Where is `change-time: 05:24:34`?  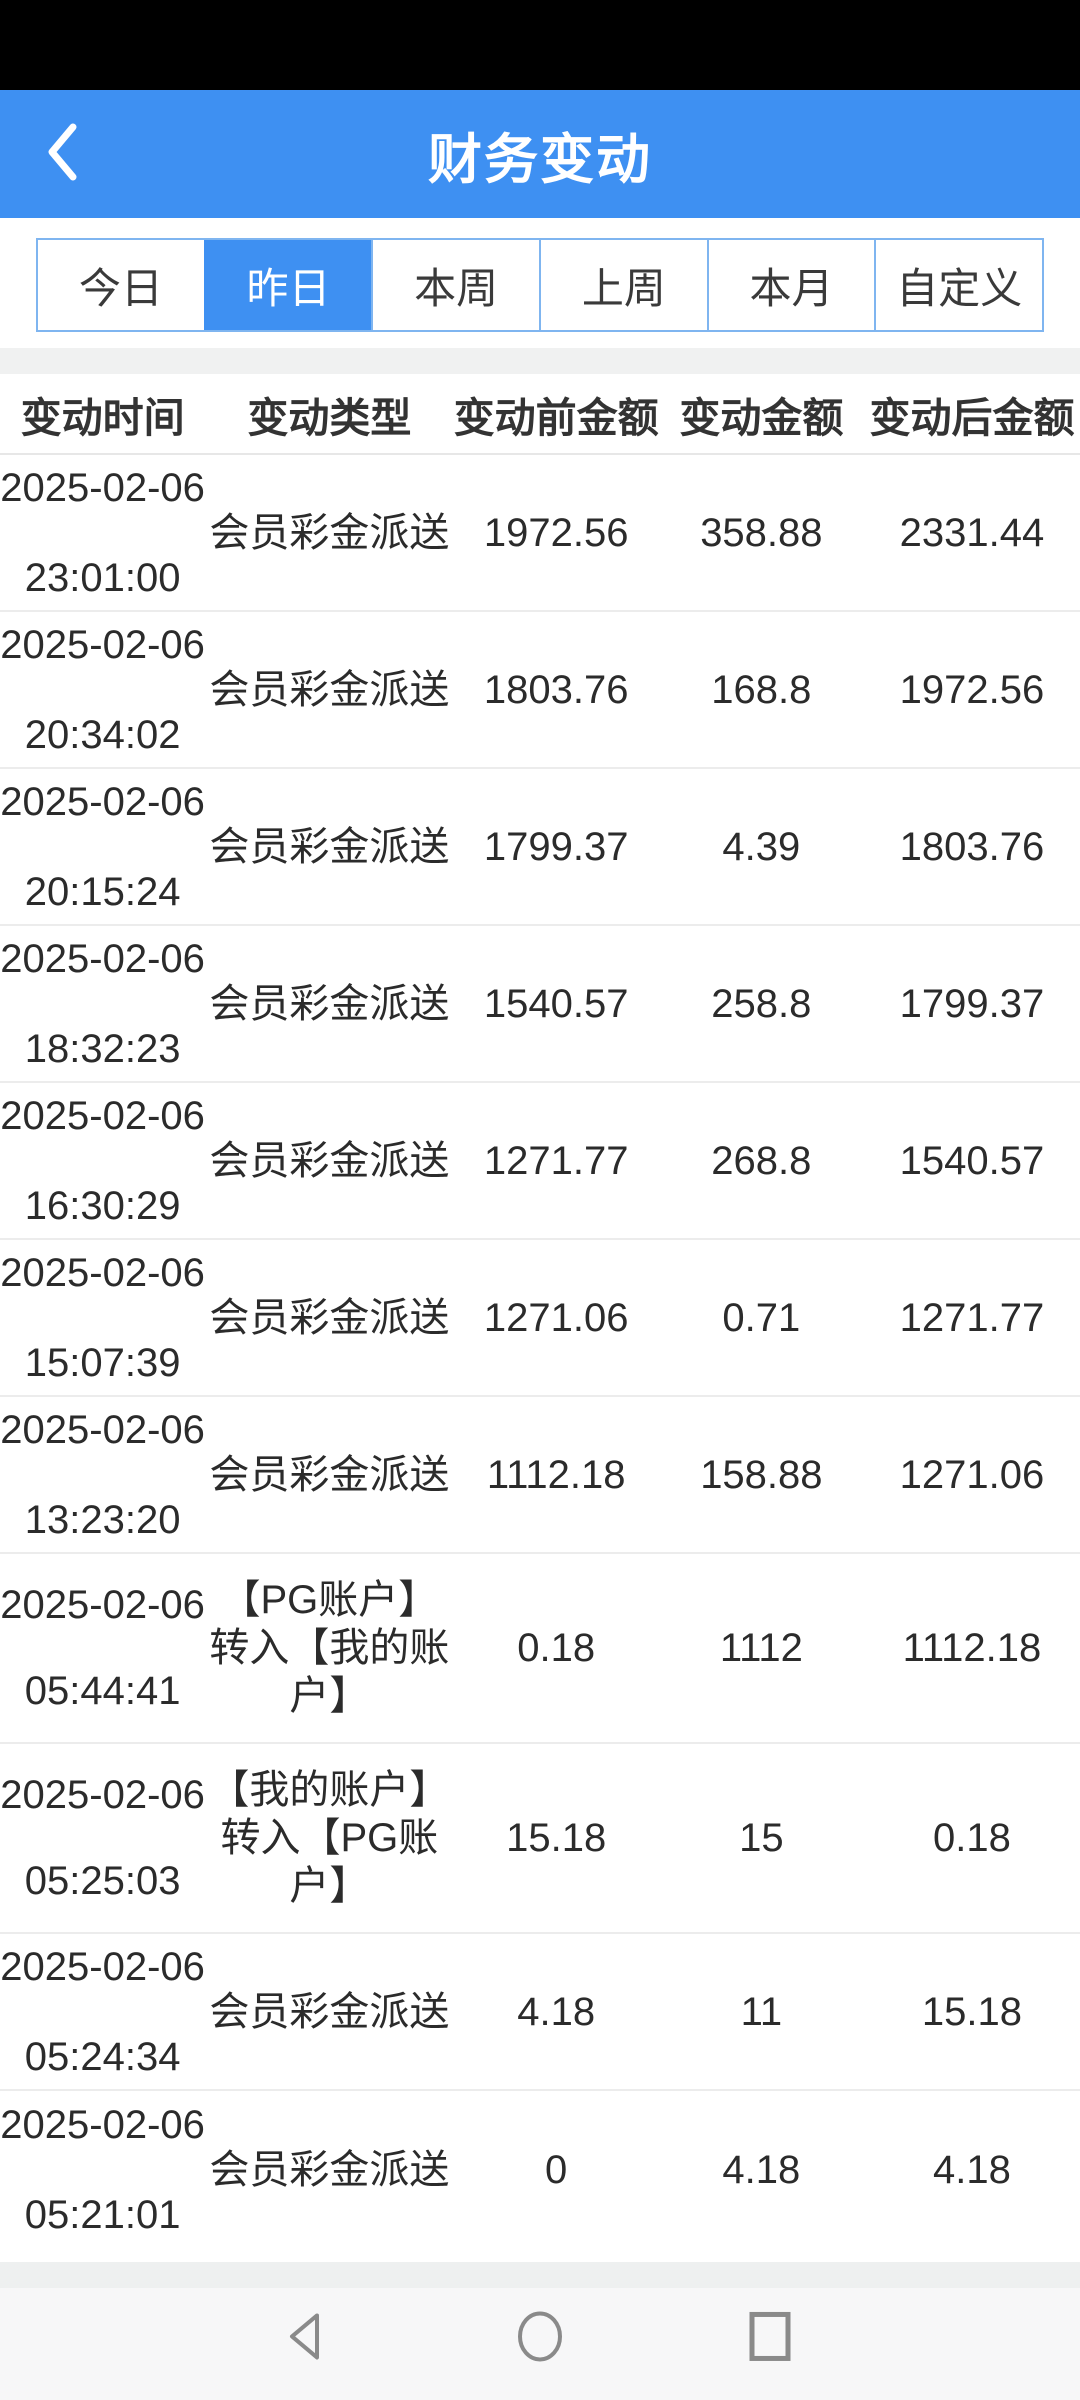 change-time: 05:24:34 is located at coordinates (102, 2056).